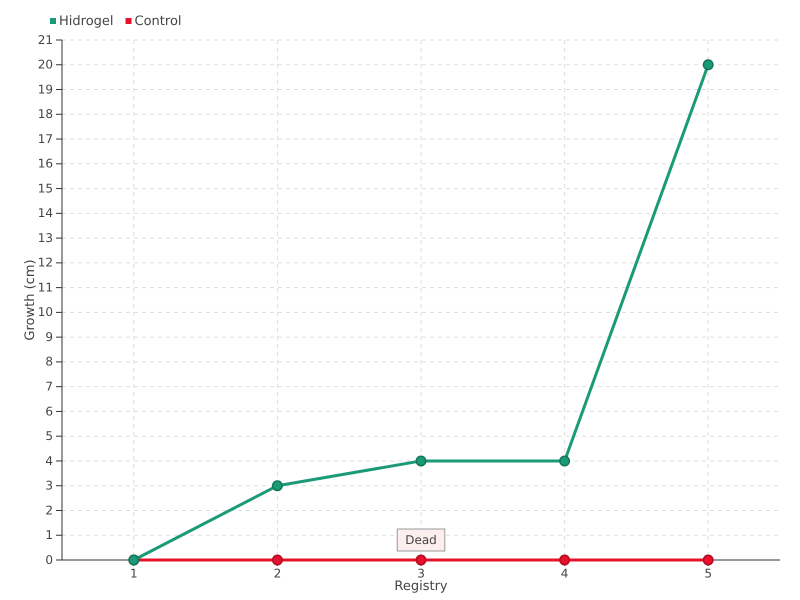  Describe the element at coordinates (49, 387) in the screenshot. I see `y-tick-label: 7` at that location.